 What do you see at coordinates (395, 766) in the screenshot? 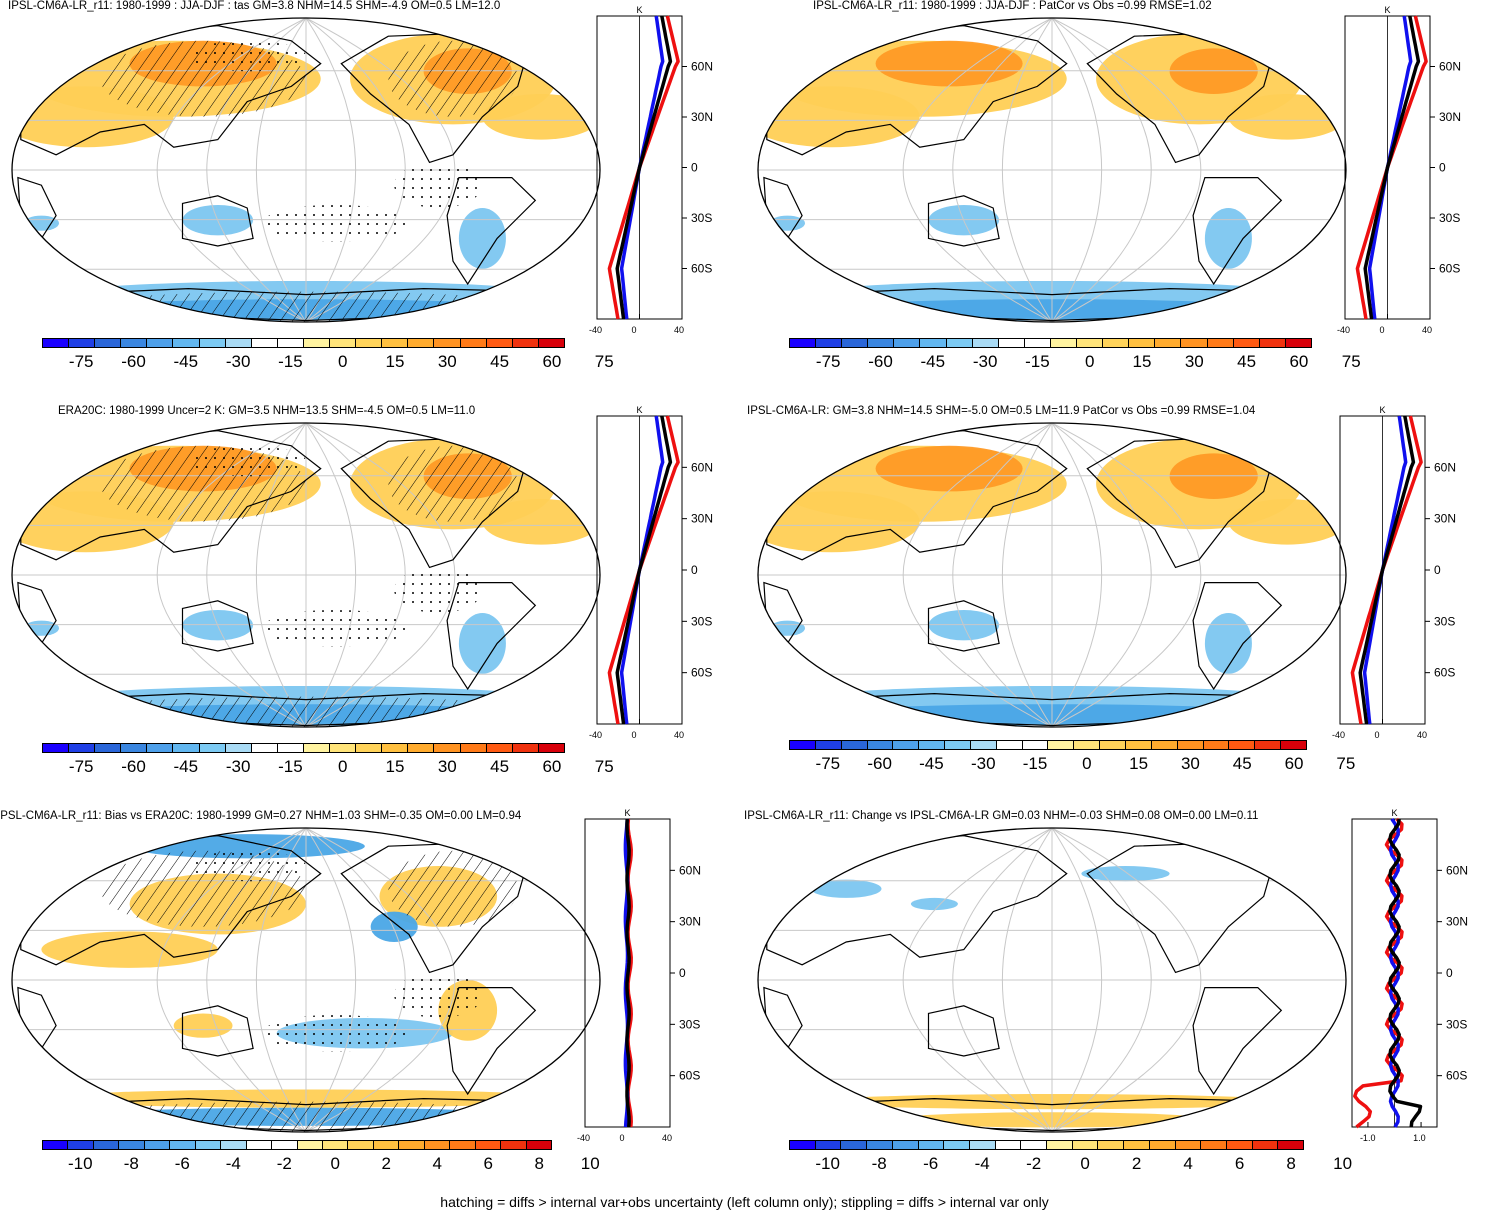
I see `colorbar-tick-label: 15` at bounding box center [395, 766].